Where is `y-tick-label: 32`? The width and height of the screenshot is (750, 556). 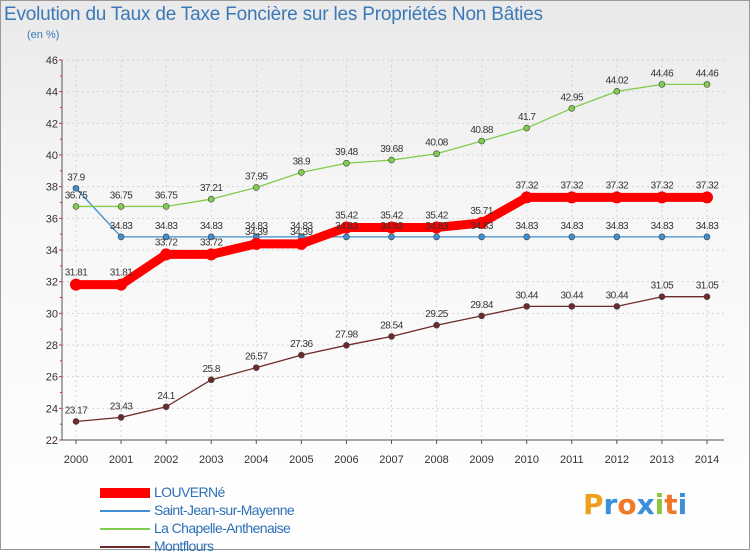
y-tick-label: 32 is located at coordinates (52, 283).